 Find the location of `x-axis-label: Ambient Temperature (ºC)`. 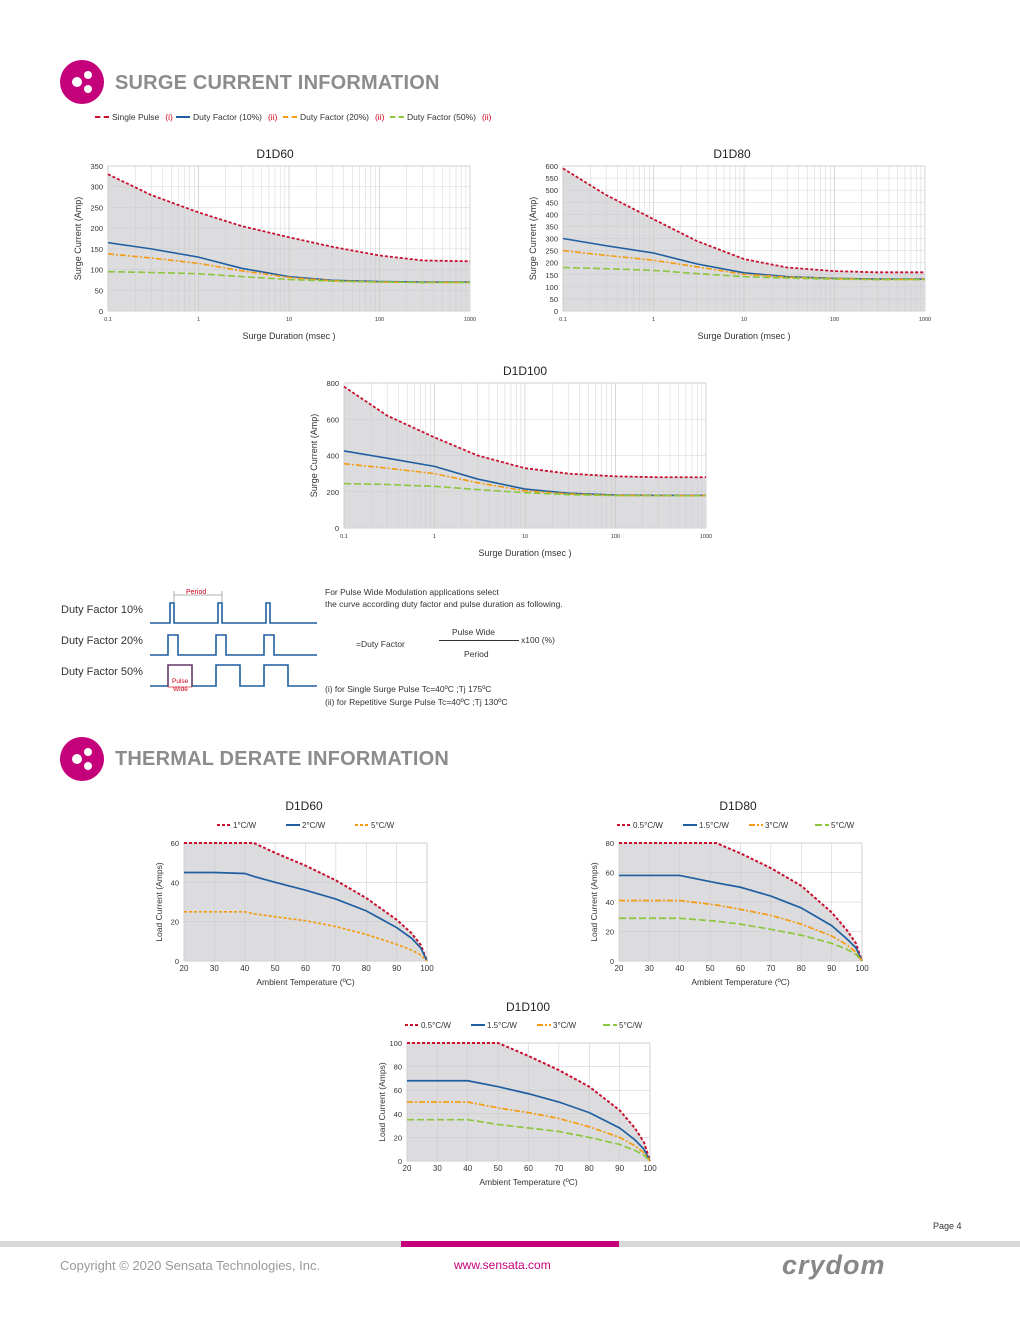

x-axis-label: Ambient Temperature (ºC) is located at coordinates (305, 982).